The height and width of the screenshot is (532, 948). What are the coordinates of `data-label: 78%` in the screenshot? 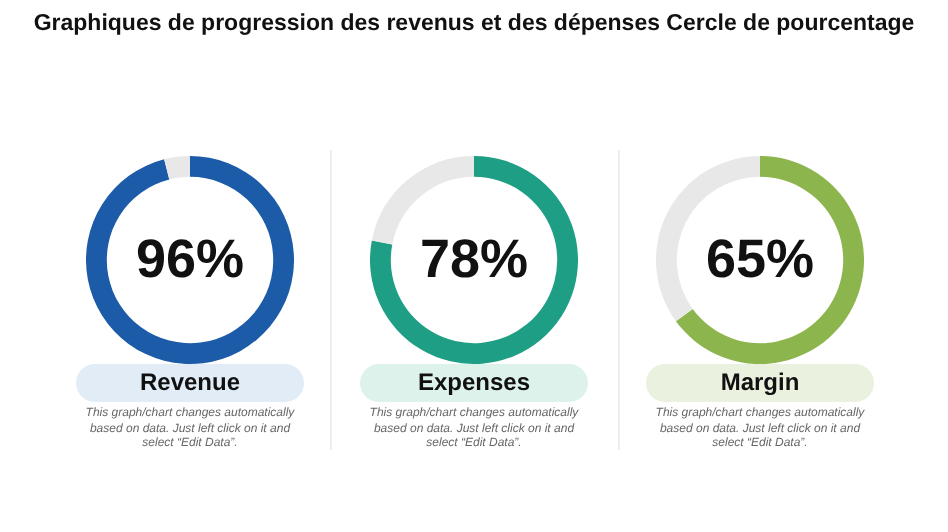 It's located at (474, 258).